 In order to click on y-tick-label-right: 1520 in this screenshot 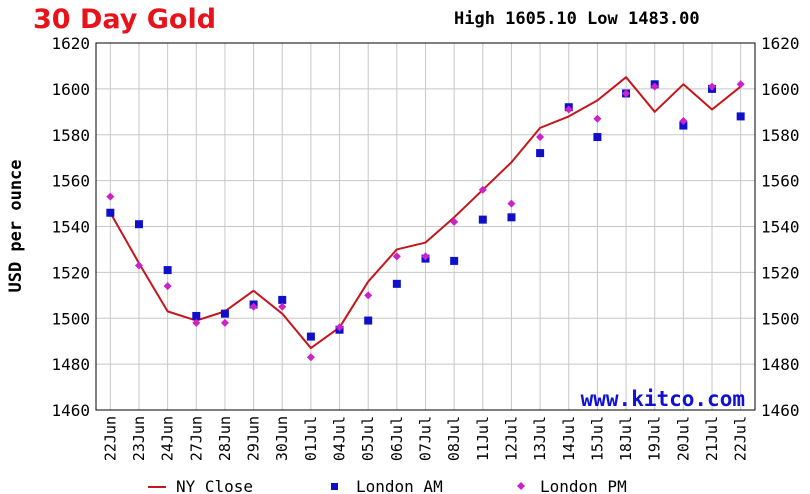, I will do `click(780, 272)`.